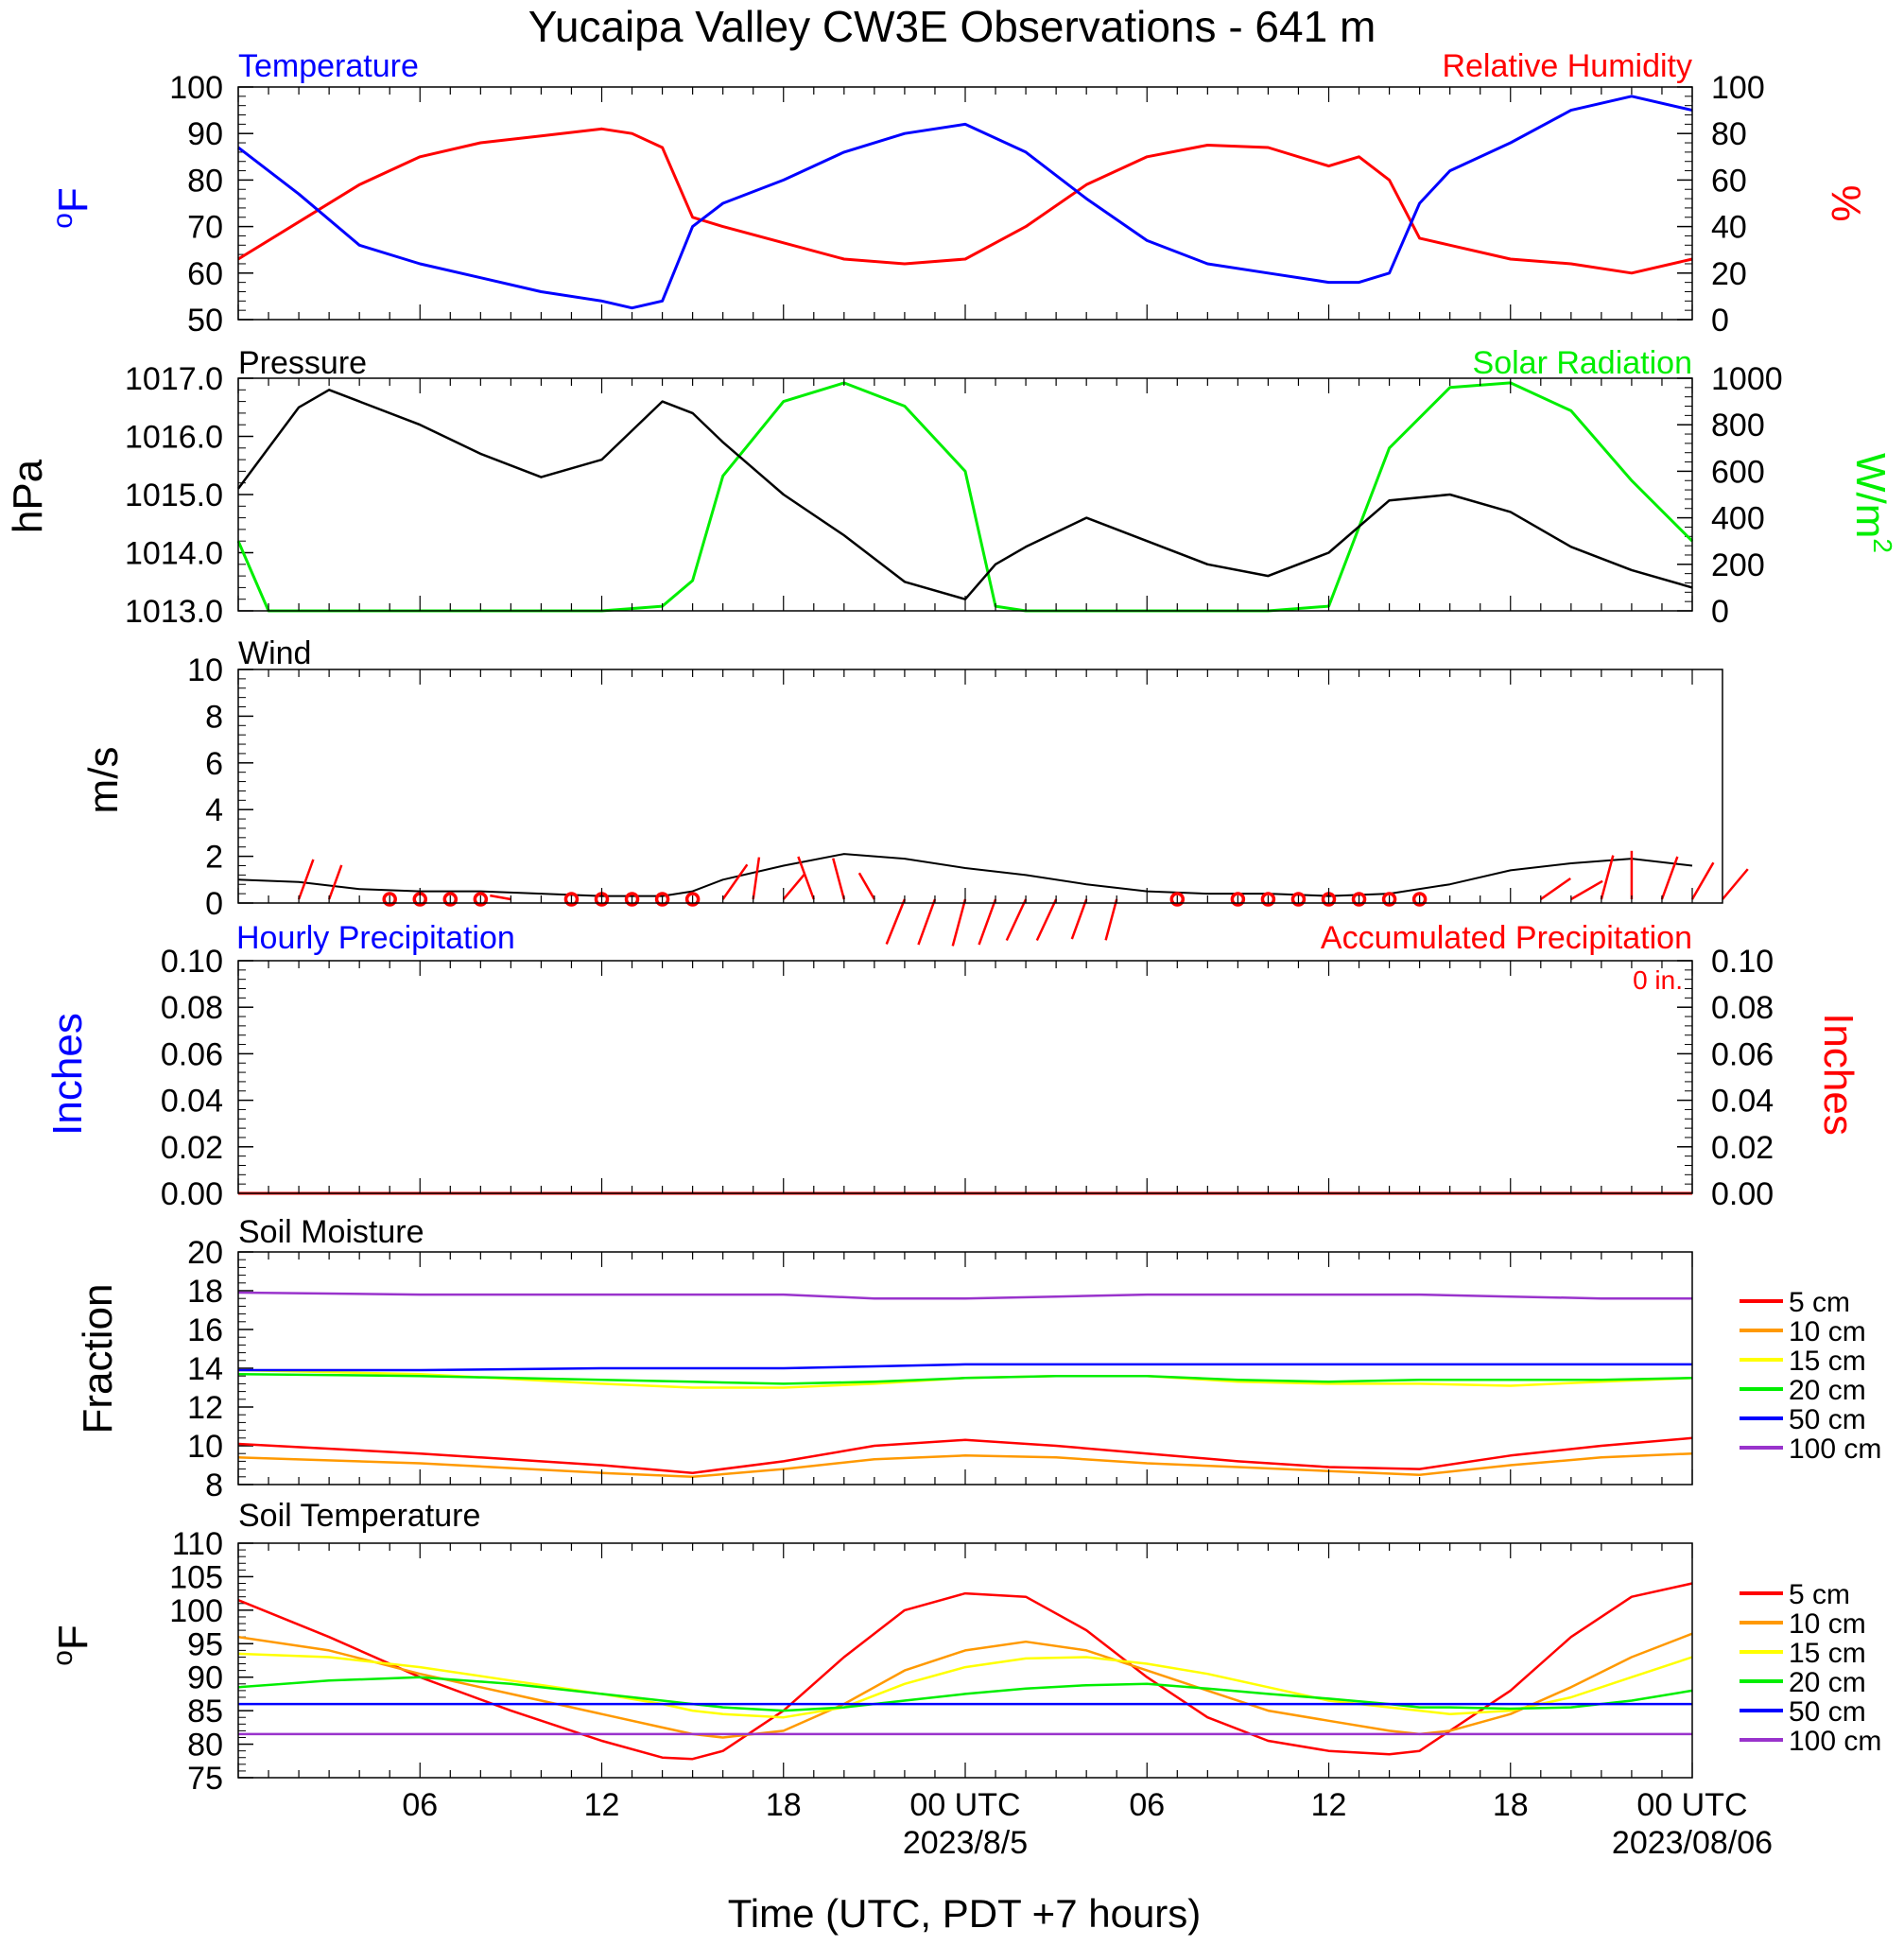 Image resolution: width=1904 pixels, height=1946 pixels. I want to click on solar-unit-label: W/m2, so click(1872, 503).